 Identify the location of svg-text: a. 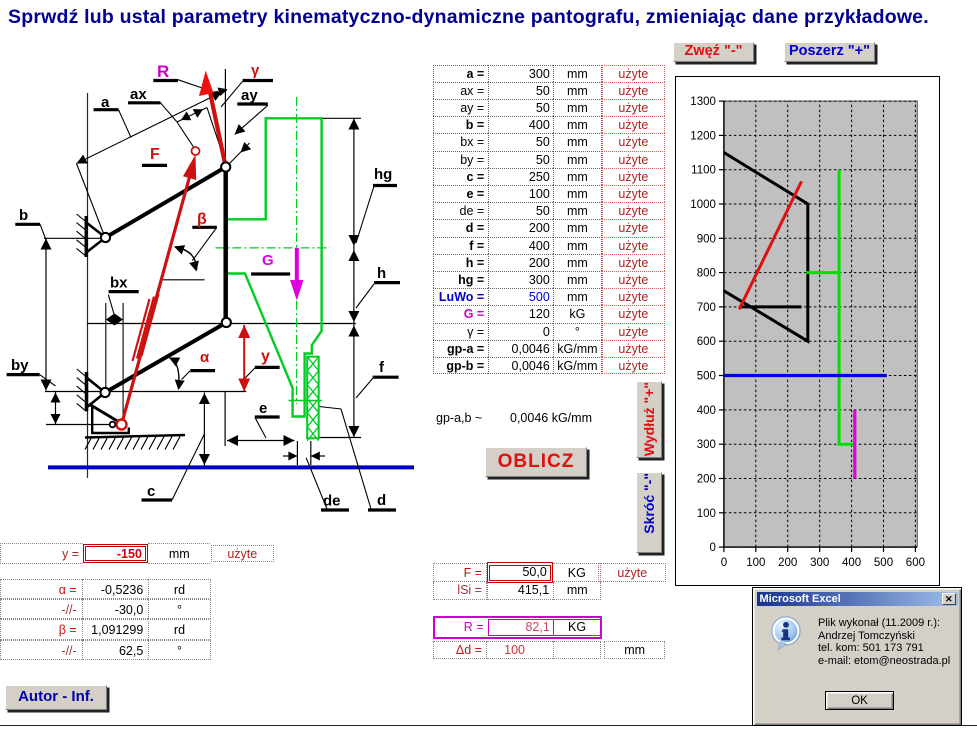
(105, 102).